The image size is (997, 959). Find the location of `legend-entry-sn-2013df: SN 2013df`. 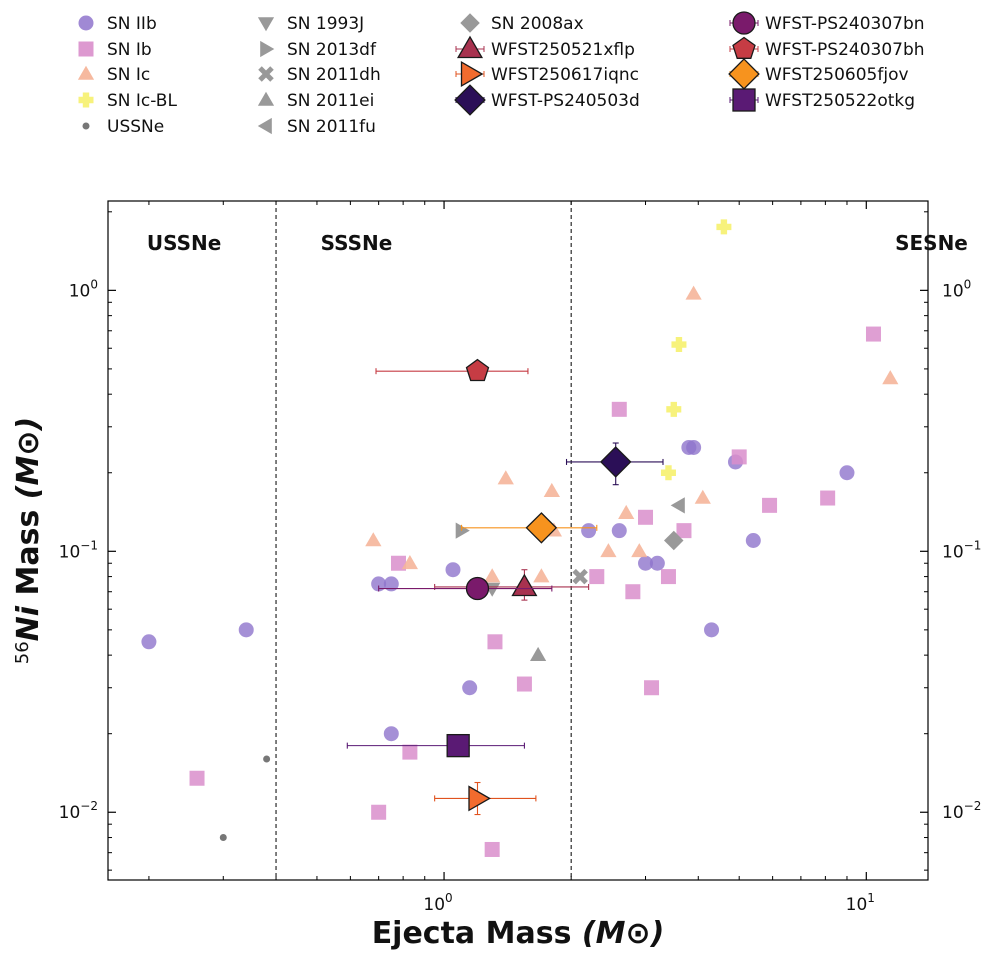

legend-entry-sn-2013df: SN 2013df is located at coordinates (318, 50).